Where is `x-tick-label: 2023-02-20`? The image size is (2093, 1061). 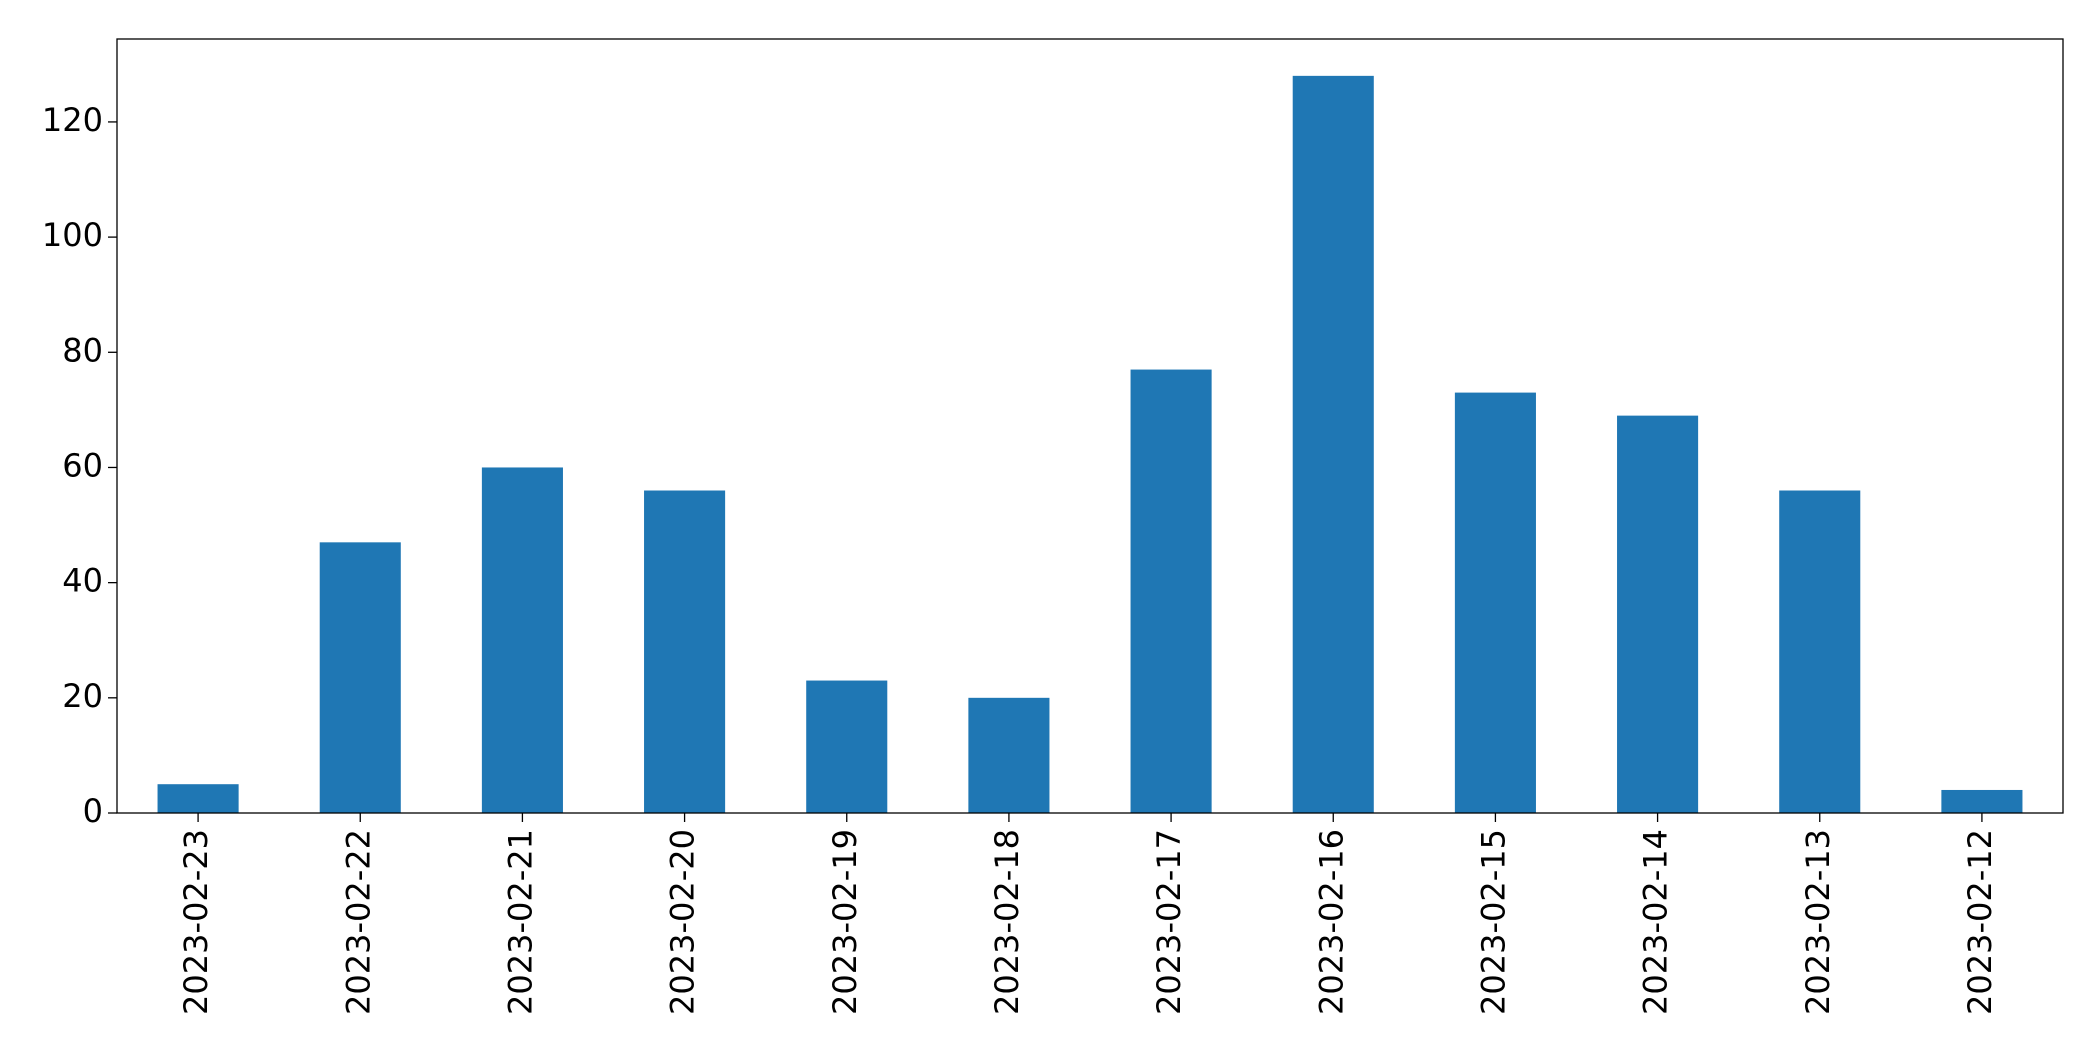
x-tick-label: 2023-02-20 is located at coordinates (683, 922).